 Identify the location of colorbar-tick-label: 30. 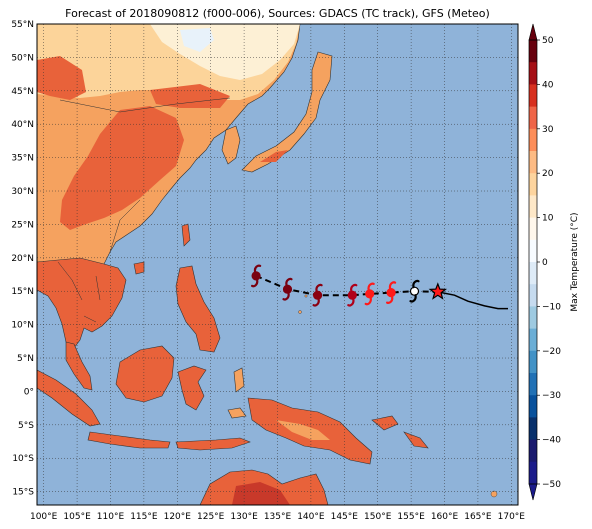
(548, 130).